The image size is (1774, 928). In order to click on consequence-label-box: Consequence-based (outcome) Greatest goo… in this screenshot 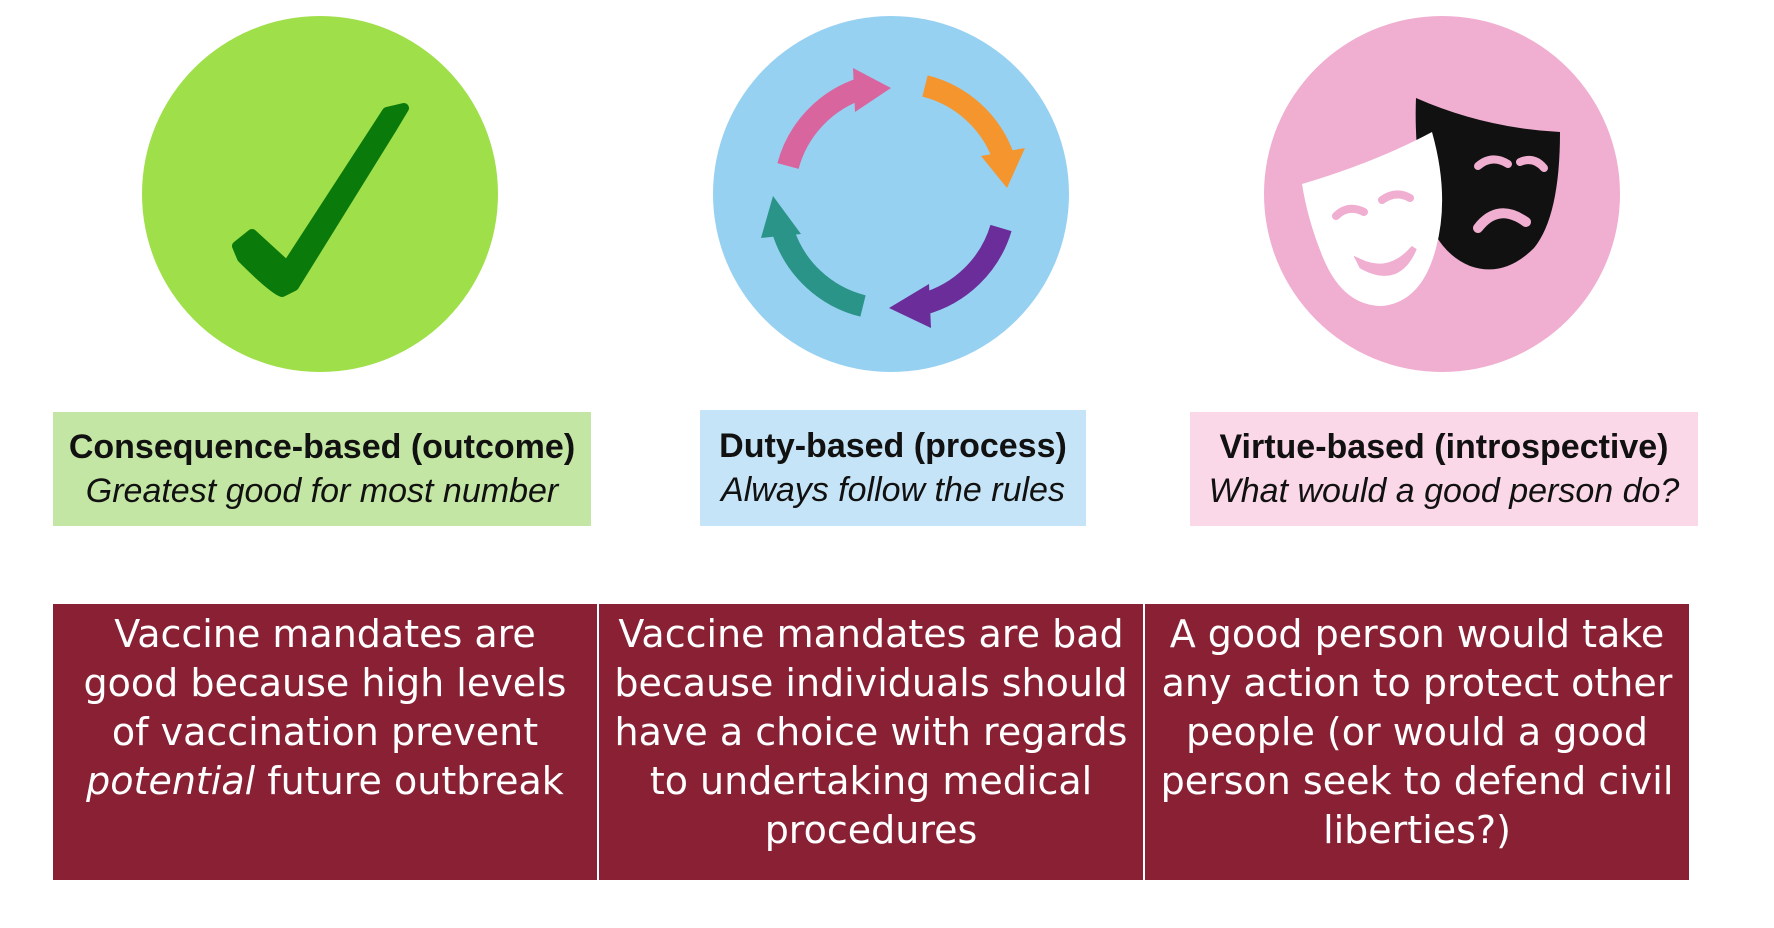, I will do `click(322, 469)`.